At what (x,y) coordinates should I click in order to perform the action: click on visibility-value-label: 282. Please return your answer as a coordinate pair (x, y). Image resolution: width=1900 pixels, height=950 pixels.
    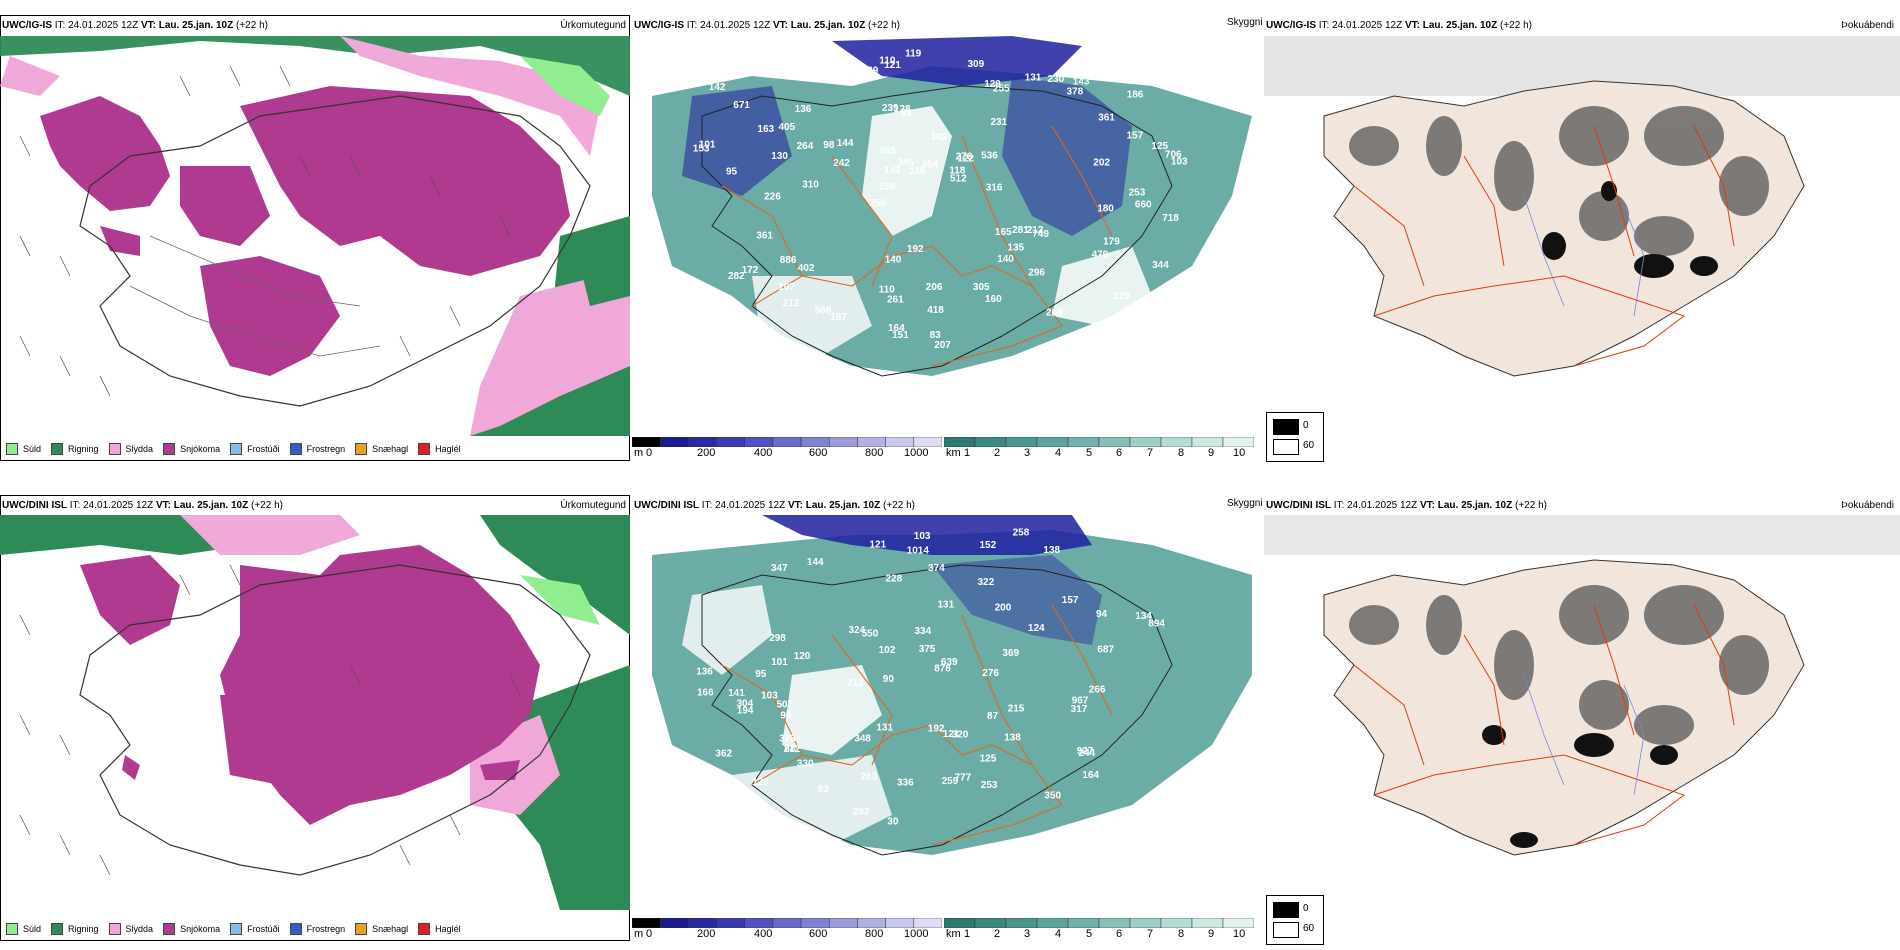
    Looking at the image, I should click on (861, 811).